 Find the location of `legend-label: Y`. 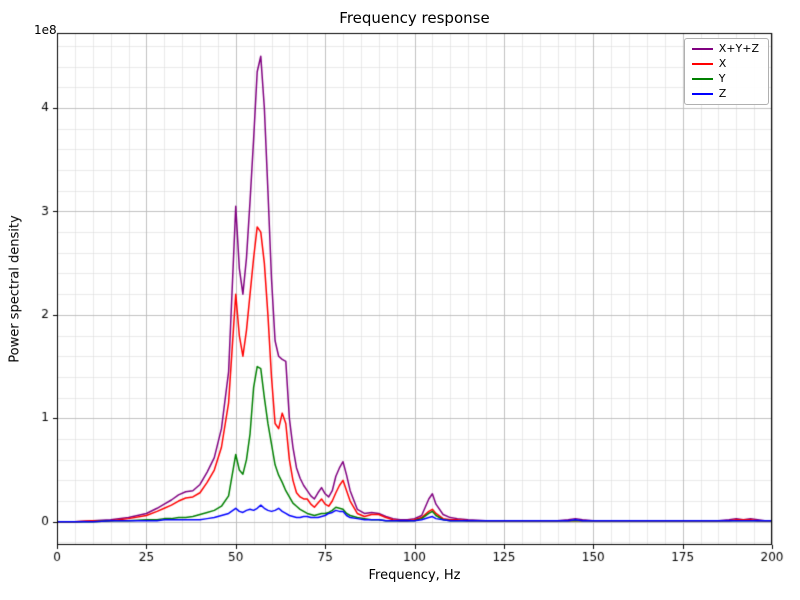

legend-label: Y is located at coordinates (722, 78).